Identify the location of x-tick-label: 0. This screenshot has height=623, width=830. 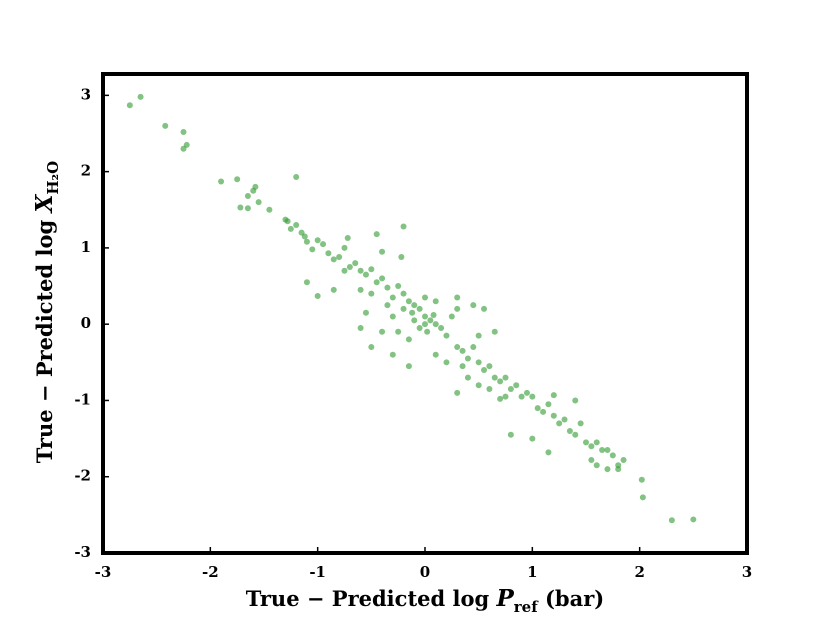
(425, 572).